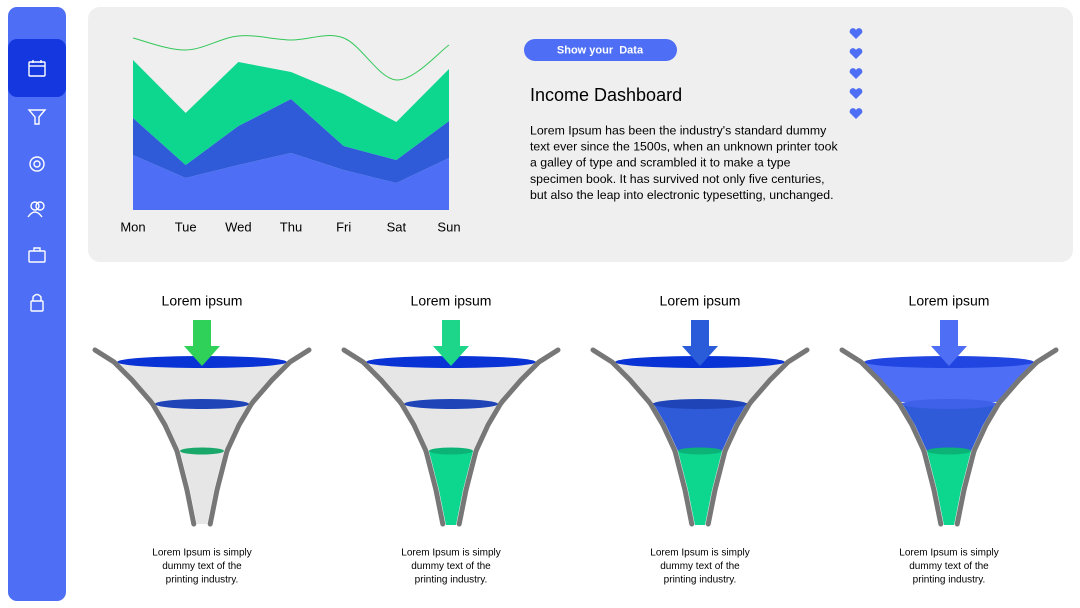 This screenshot has height=608, width=1080. What do you see at coordinates (238, 226) in the screenshot?
I see `x-tick-label: Wed` at bounding box center [238, 226].